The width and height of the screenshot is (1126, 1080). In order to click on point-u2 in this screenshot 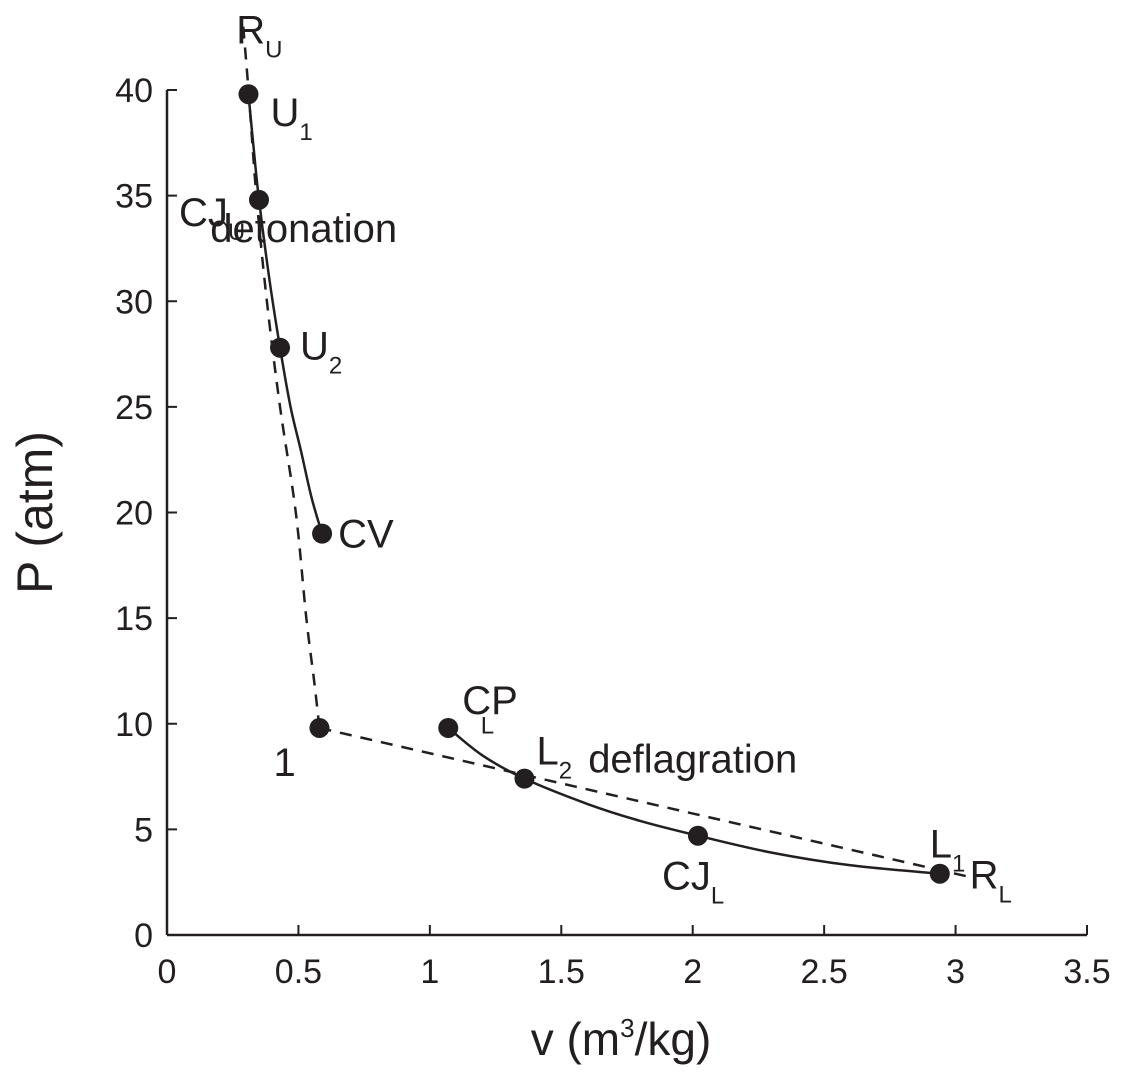, I will do `click(280, 347)`.